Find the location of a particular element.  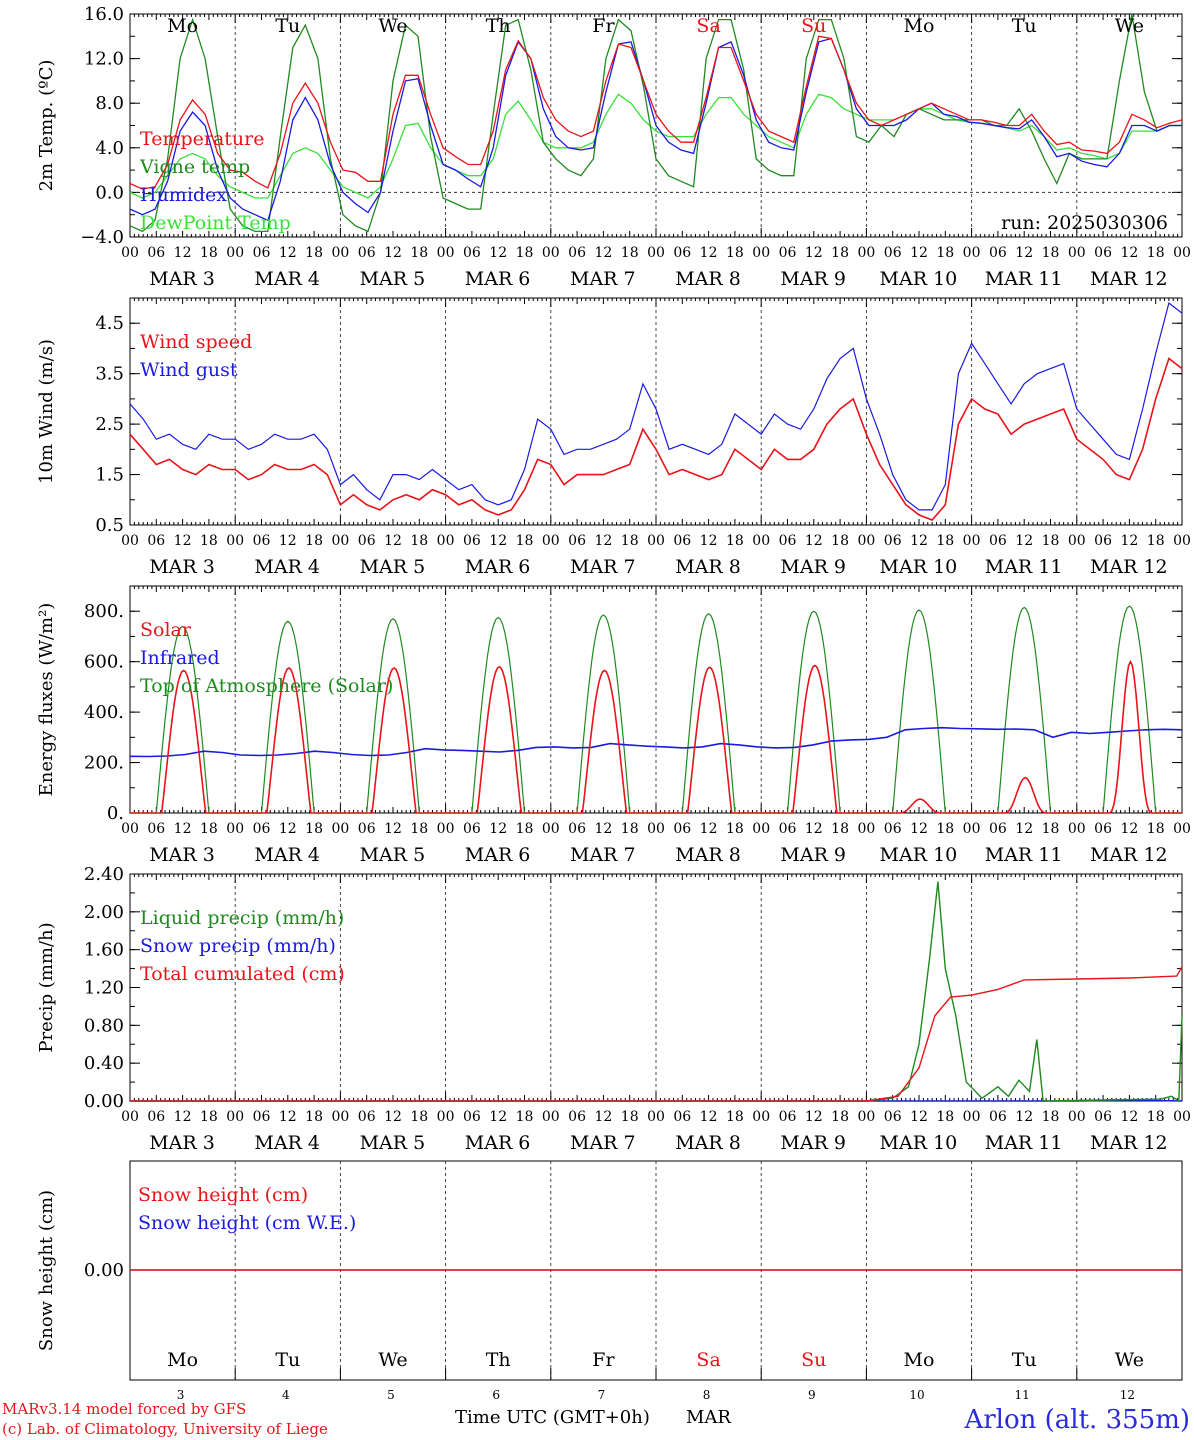

legend-entry: Top of Atmosphere (Solar) is located at coordinates (266, 686).